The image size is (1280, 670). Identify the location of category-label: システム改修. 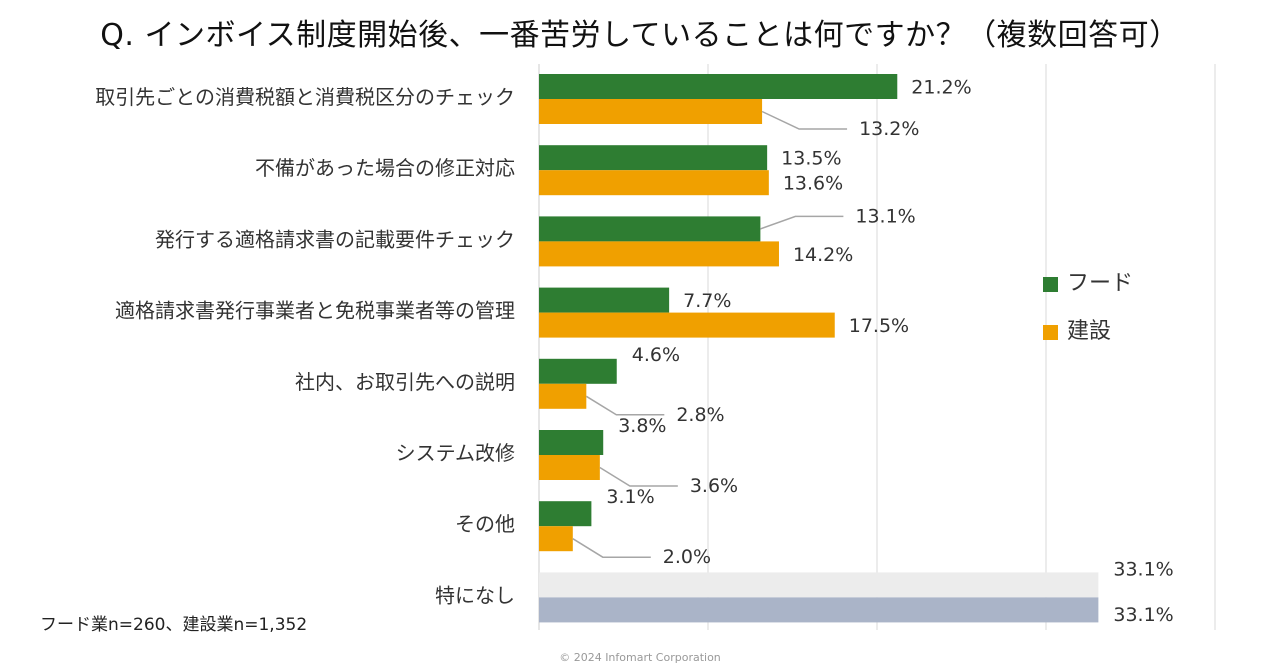
(455, 453).